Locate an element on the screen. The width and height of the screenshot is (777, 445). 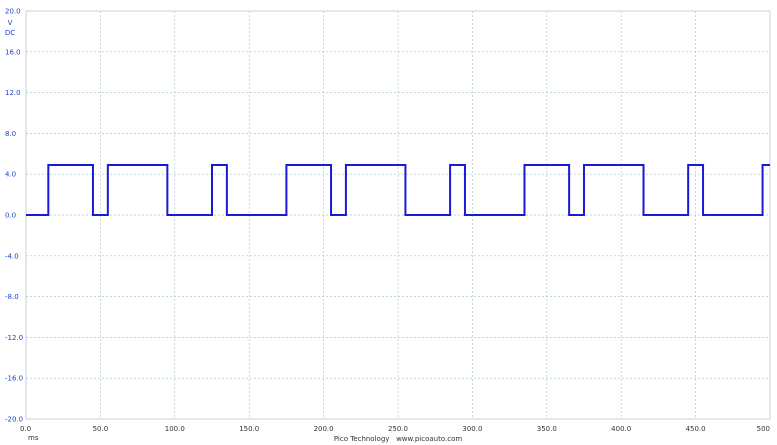
y-tick-label: -12.0 is located at coordinates (14, 338).